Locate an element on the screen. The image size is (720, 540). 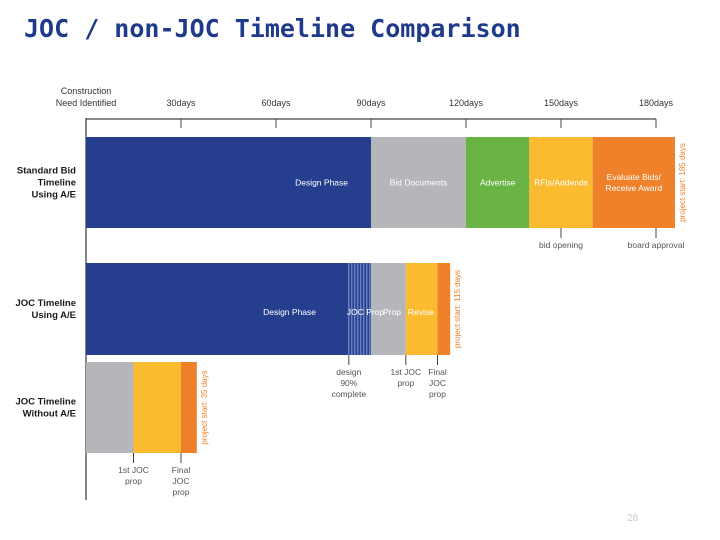
marker-label: bid opening is located at coordinates (561, 245).